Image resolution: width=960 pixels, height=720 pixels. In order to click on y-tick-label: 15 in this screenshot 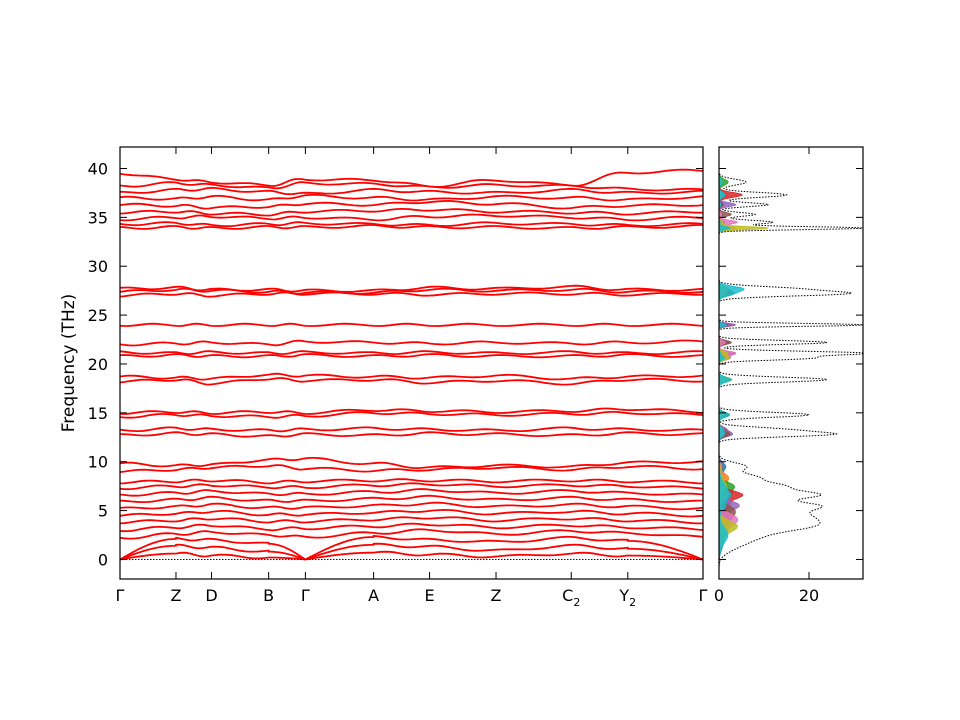, I will do `click(98, 413)`.